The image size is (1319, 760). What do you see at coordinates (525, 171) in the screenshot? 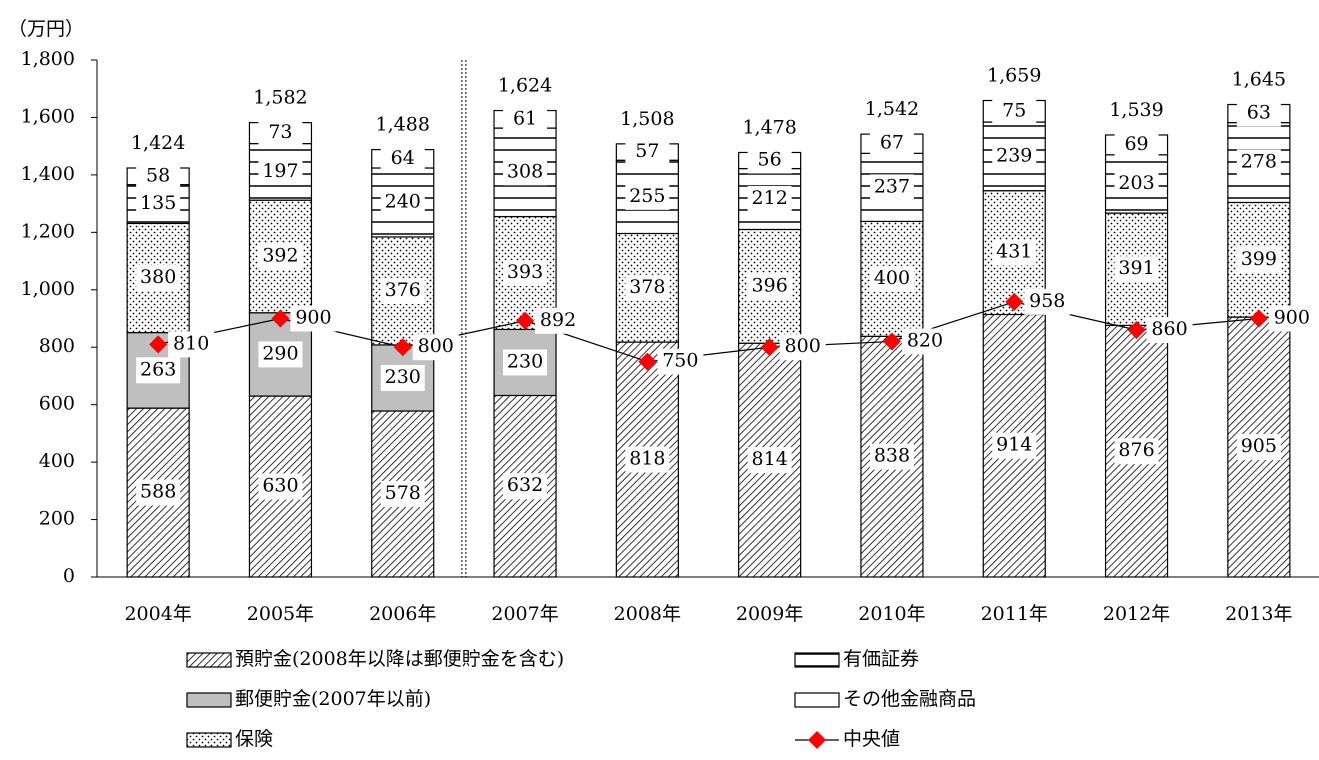
I see `segment-label: 308` at bounding box center [525, 171].